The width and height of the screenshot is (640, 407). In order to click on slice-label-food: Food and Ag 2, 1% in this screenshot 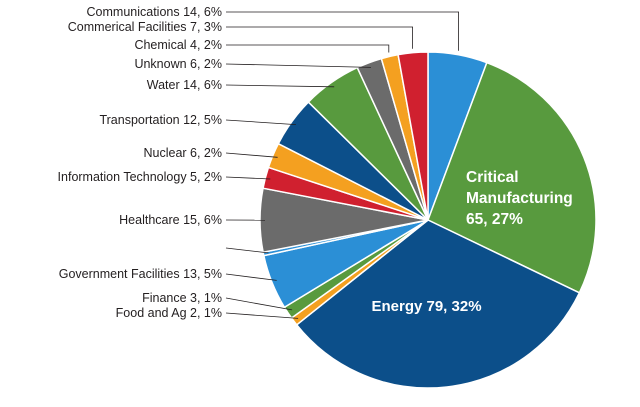, I will do `click(169, 313)`.